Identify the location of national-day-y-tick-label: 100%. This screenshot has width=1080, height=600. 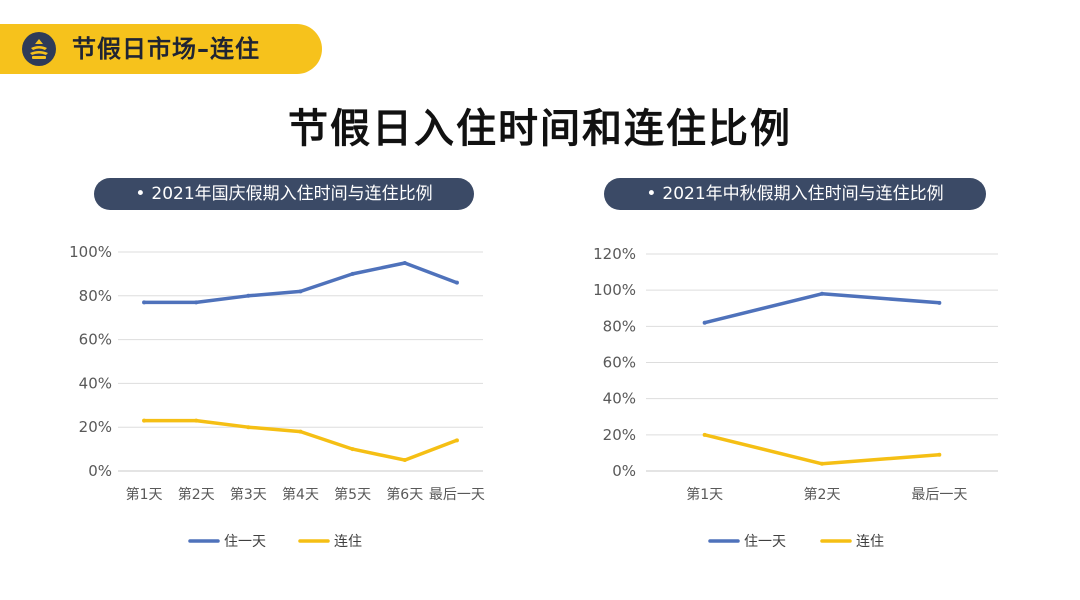
(90, 252).